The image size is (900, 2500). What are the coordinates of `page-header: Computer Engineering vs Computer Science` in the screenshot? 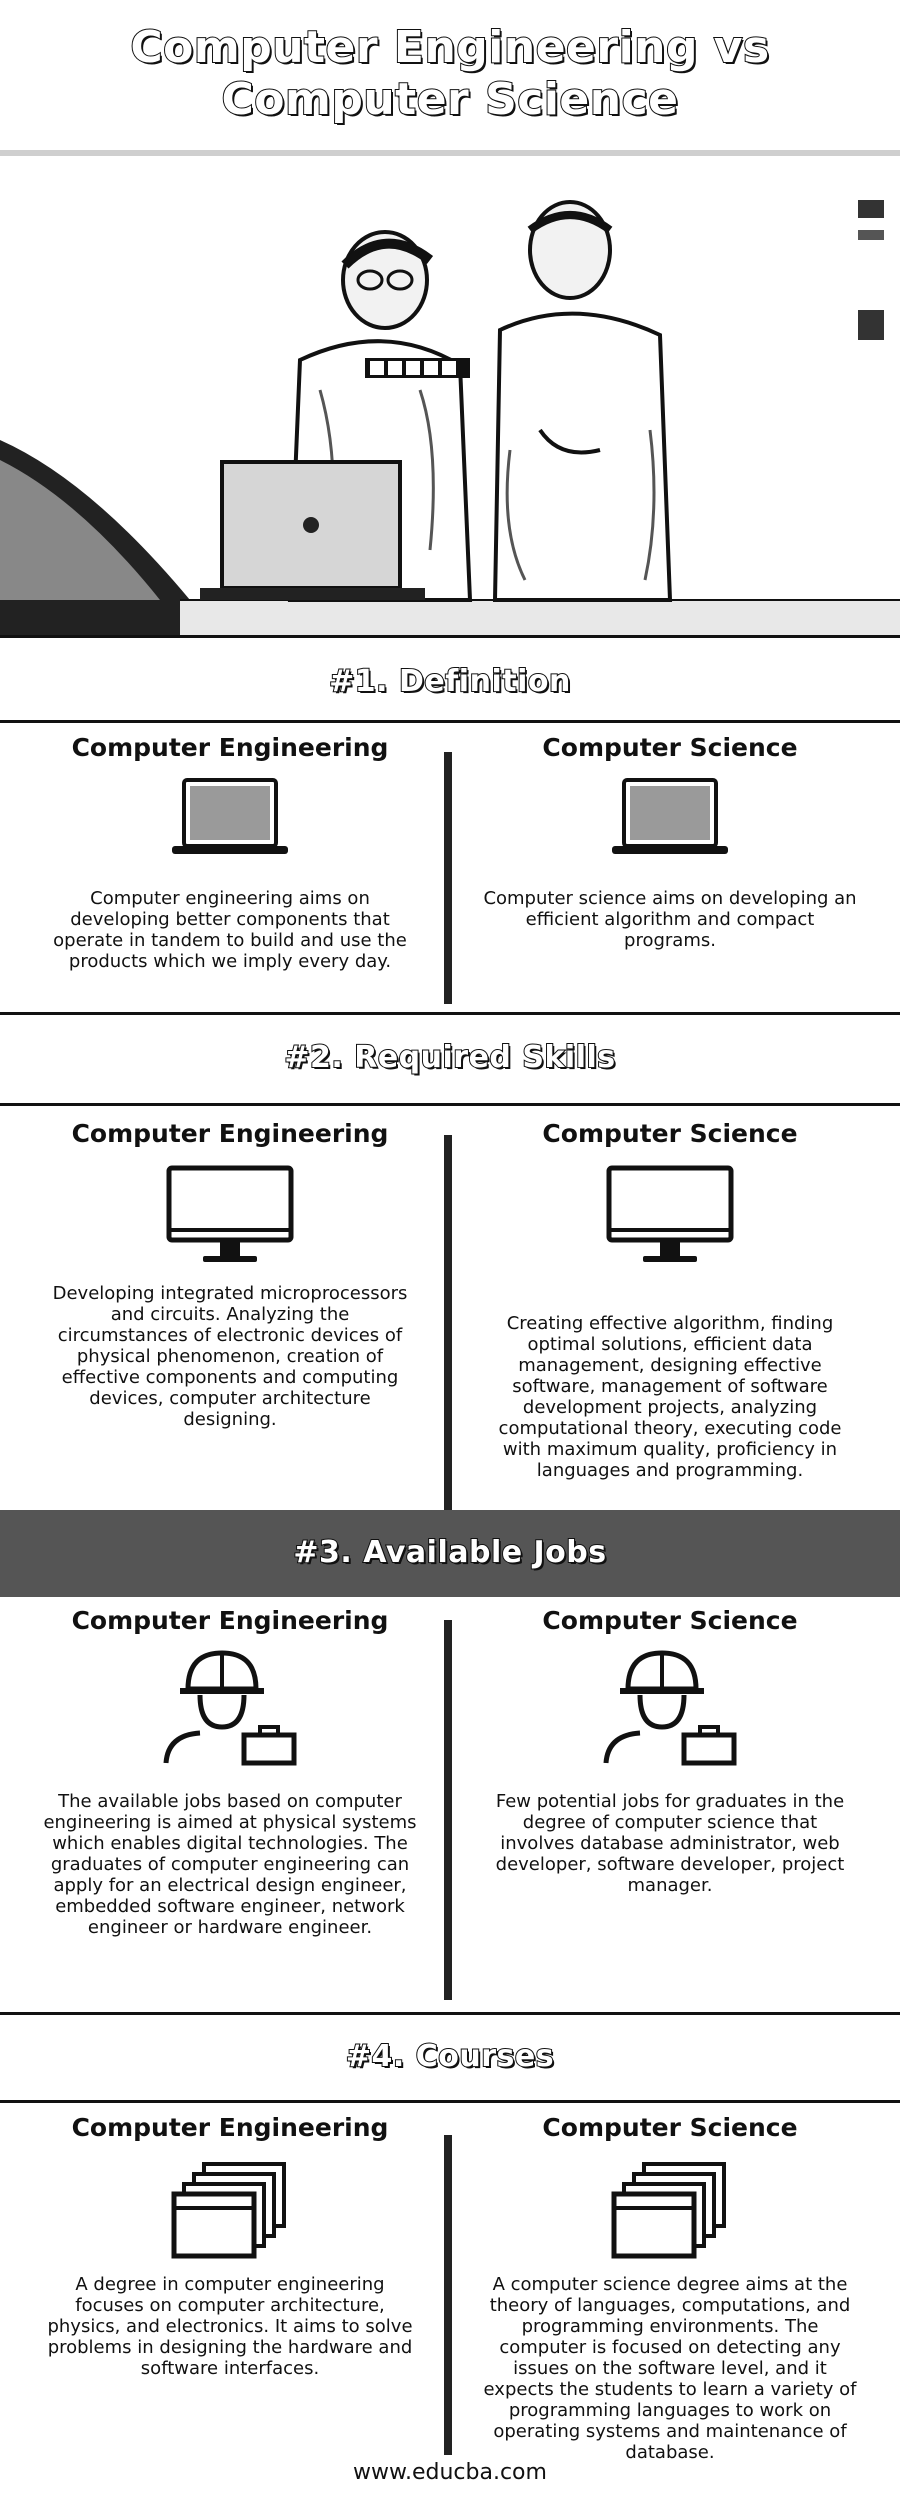 It's located at (450, 65).